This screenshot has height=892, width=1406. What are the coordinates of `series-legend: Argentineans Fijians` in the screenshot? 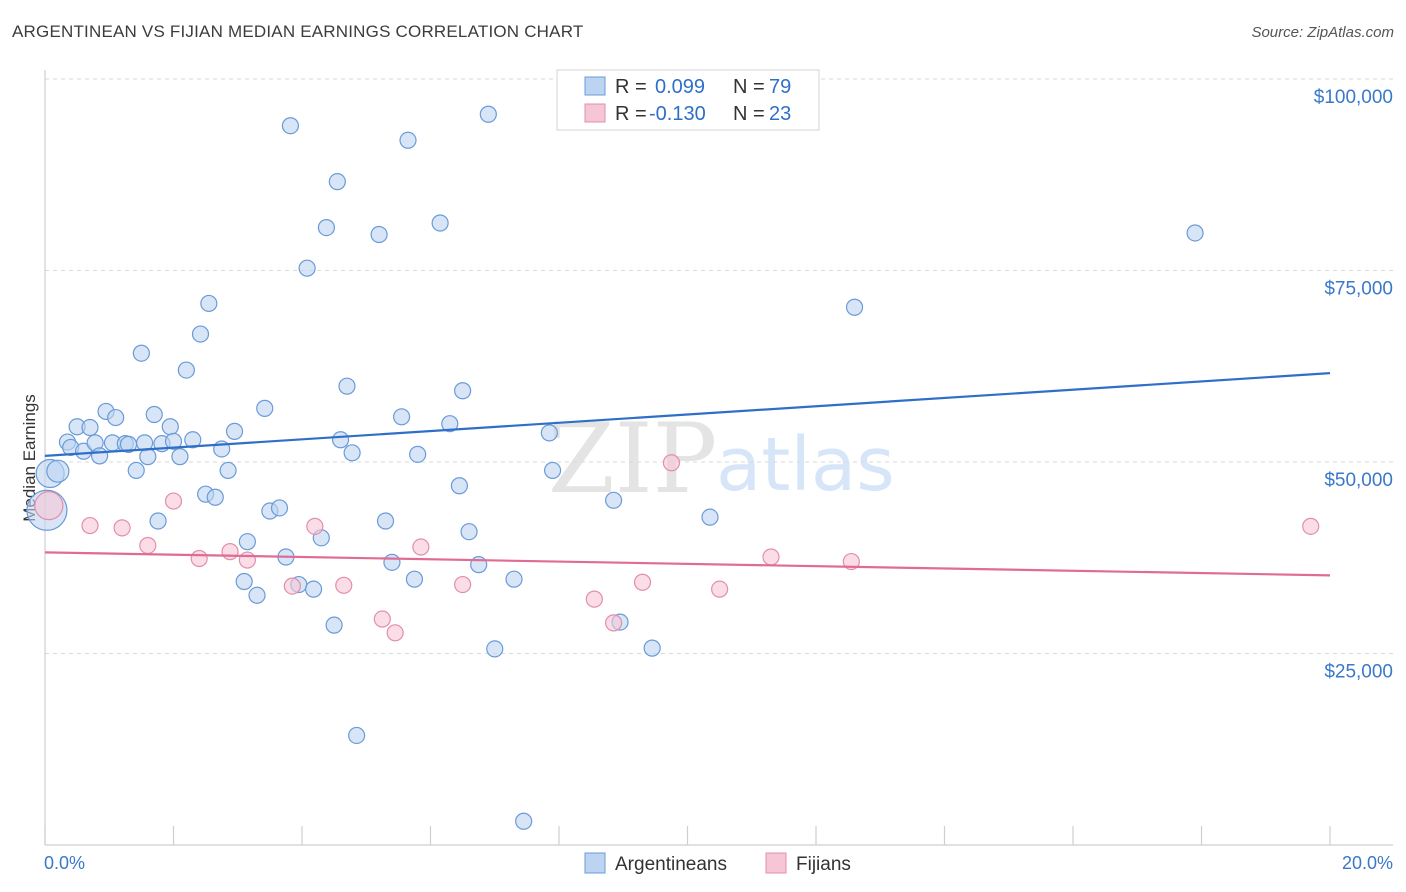 It's located at (717, 863).